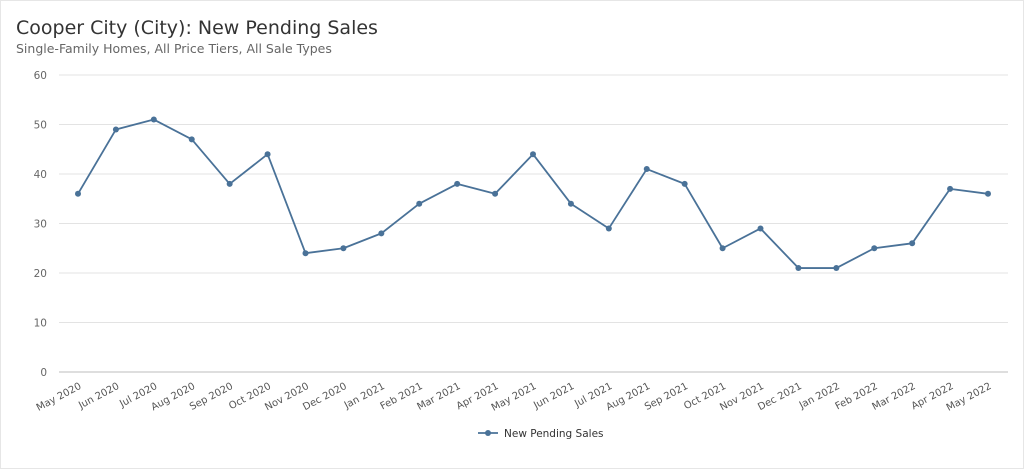  Describe the element at coordinates (325, 397) in the screenshot. I see `x-tick-label: Dec 2020` at that location.